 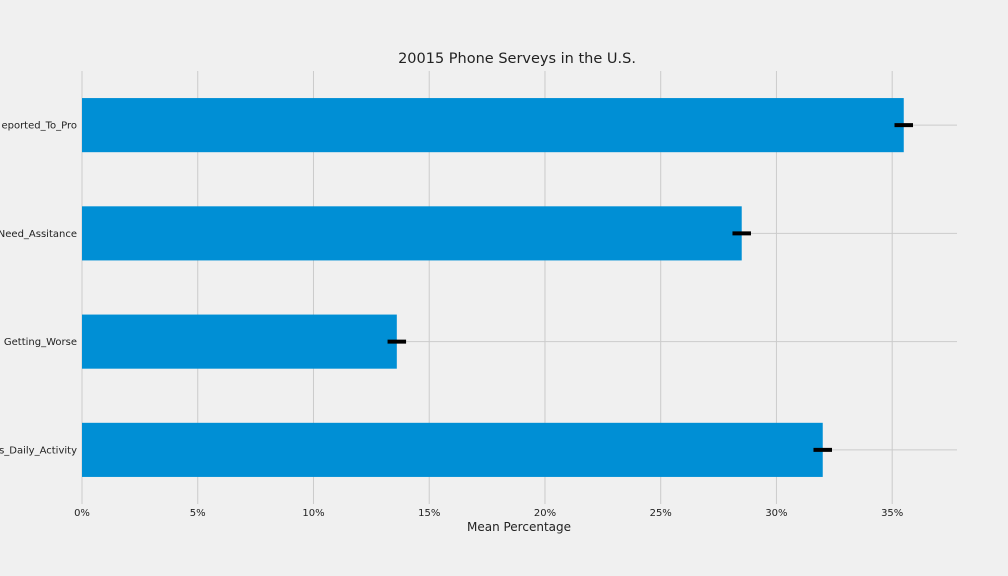 What do you see at coordinates (429, 513) in the screenshot?
I see `x-tick-label: 15%` at bounding box center [429, 513].